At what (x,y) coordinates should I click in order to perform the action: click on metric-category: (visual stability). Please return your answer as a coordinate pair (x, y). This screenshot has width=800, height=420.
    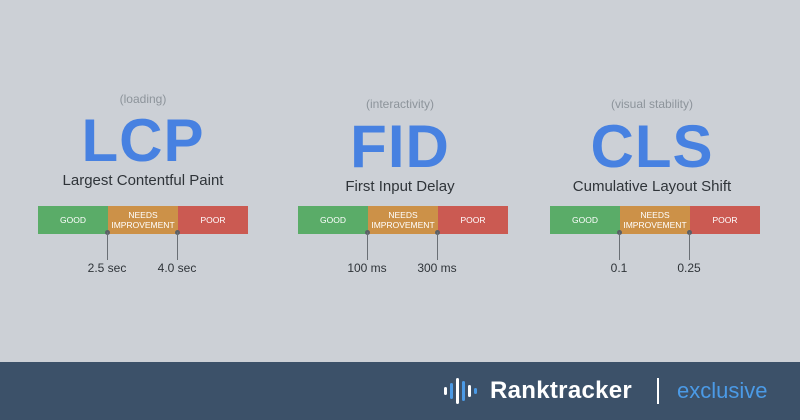
    Looking at the image, I should click on (652, 104).